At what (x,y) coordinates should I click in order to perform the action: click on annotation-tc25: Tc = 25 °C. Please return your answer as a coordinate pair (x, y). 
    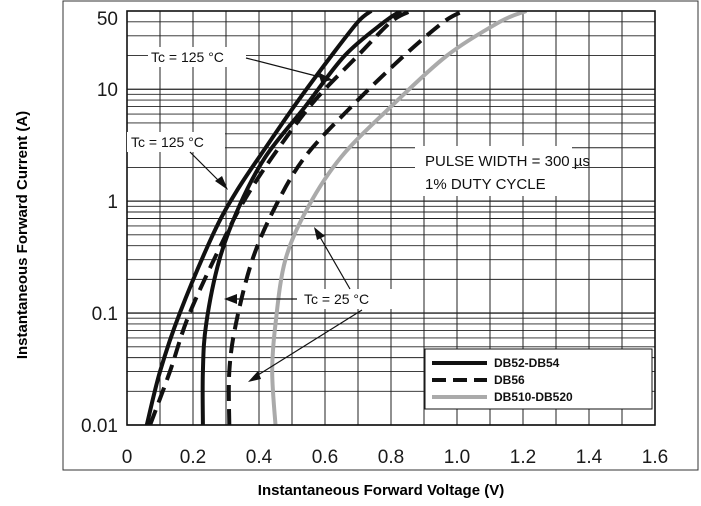
    Looking at the image, I should click on (312, 304).